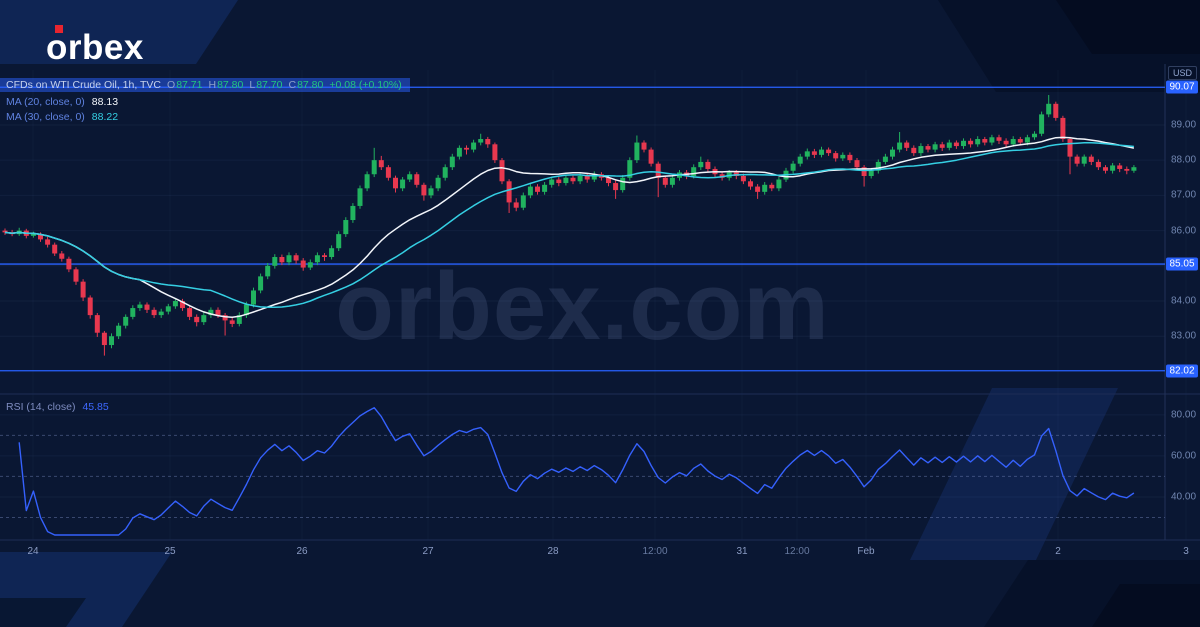 The height and width of the screenshot is (627, 1200). What do you see at coordinates (105, 117) in the screenshot?
I see `ma30-value: 88.22` at bounding box center [105, 117].